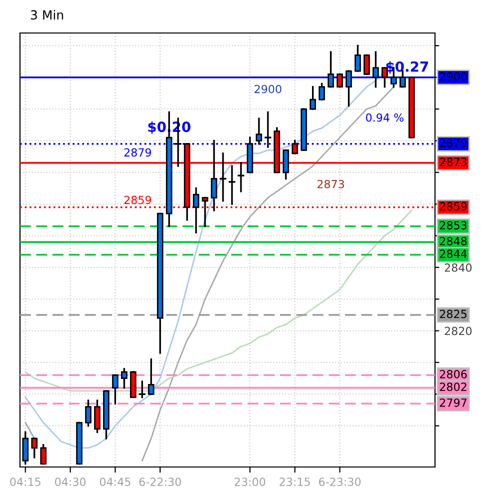  Describe the element at coordinates (458, 331) in the screenshot. I see `y-tick-label: 2820` at that location.